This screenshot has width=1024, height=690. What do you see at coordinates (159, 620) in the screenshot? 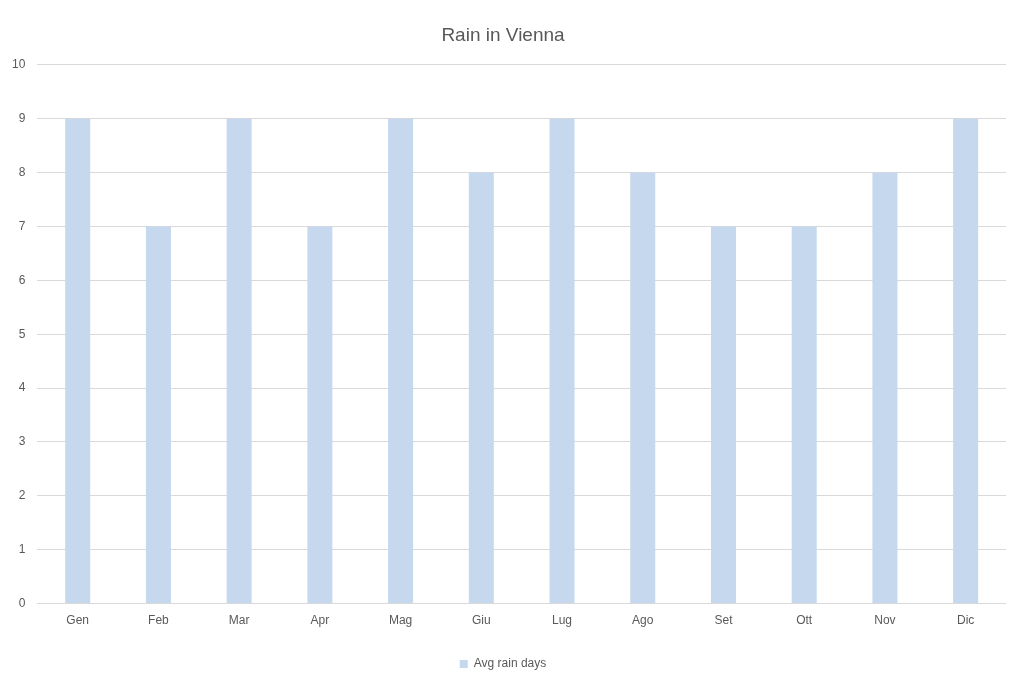
I see `x-tick-label: Feb` at bounding box center [159, 620].